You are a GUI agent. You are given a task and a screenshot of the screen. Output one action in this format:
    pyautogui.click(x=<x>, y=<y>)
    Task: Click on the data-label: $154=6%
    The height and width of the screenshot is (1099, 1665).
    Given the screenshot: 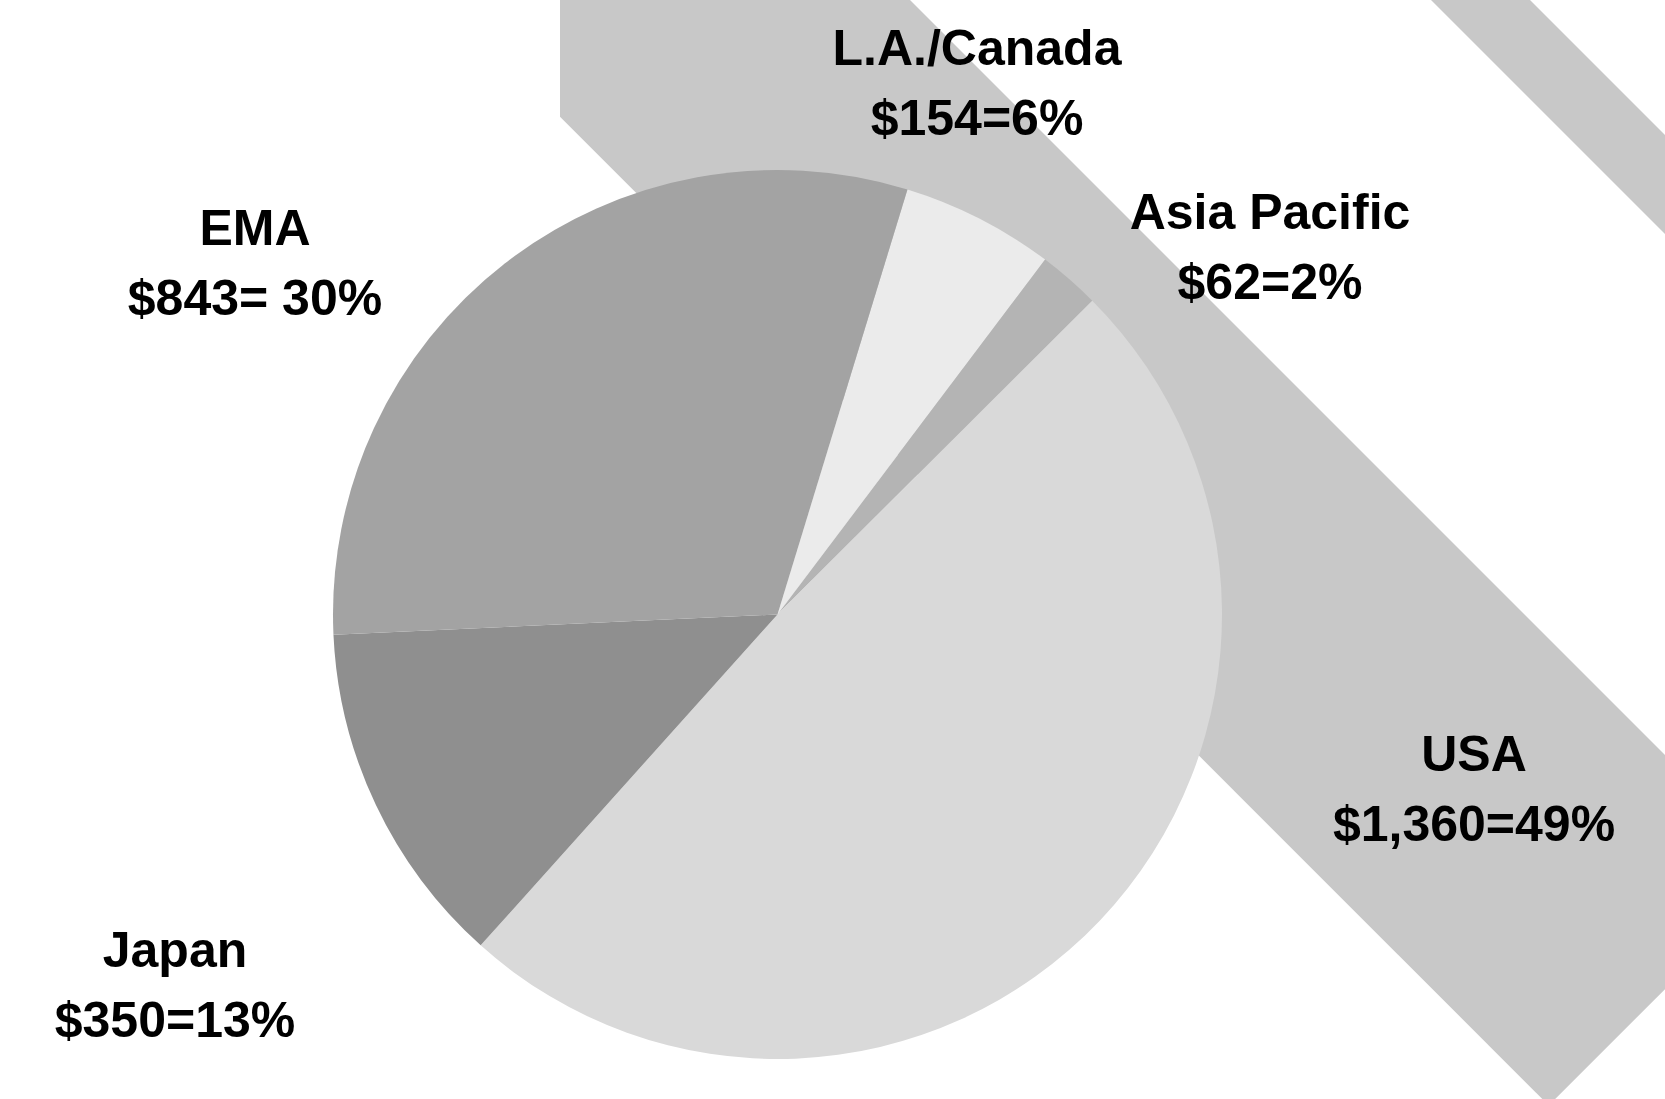 What is the action you would take?
    pyautogui.click(x=977, y=117)
    